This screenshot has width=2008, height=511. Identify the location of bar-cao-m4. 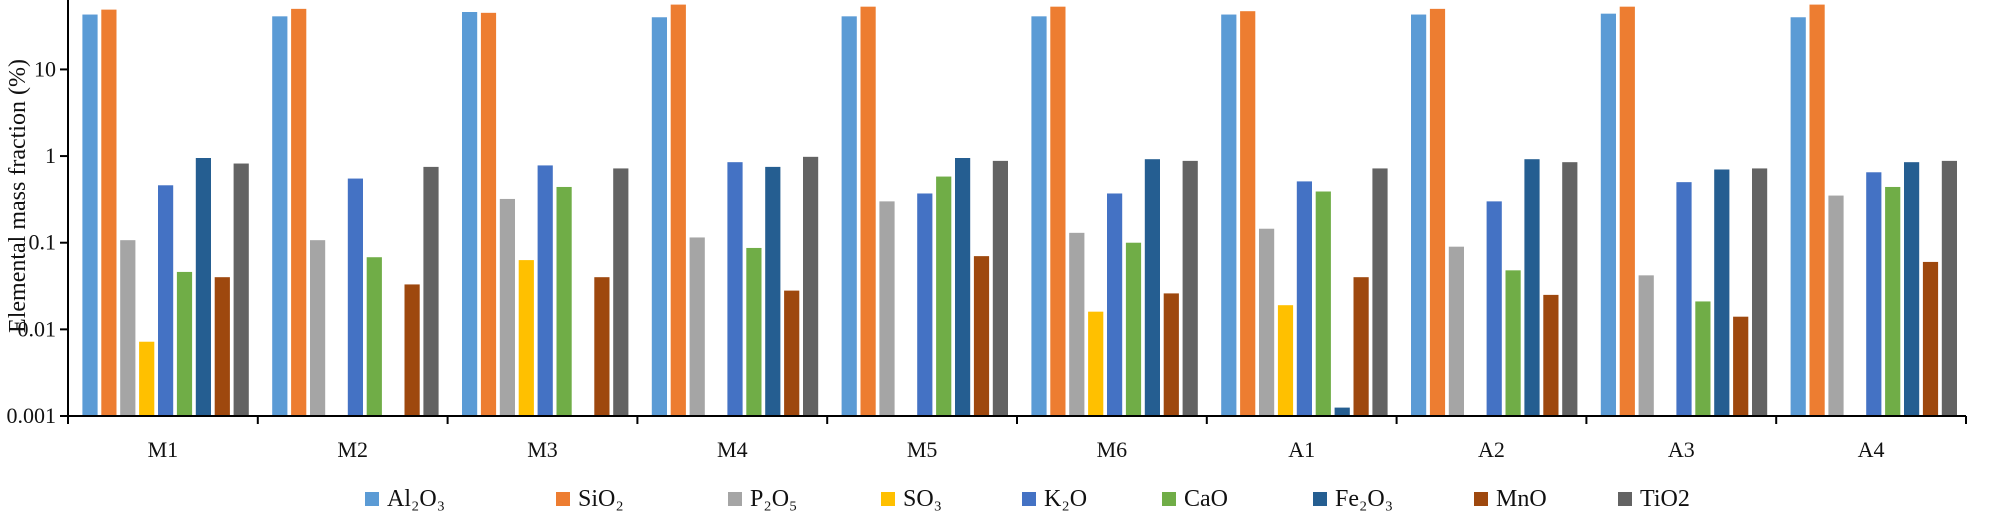
(754, 331).